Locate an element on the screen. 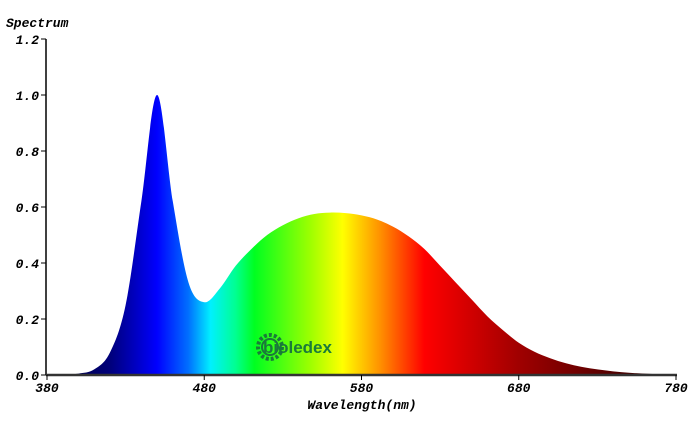 The image size is (700, 431). bioledex-logo: bioledex is located at coordinates (294, 347).